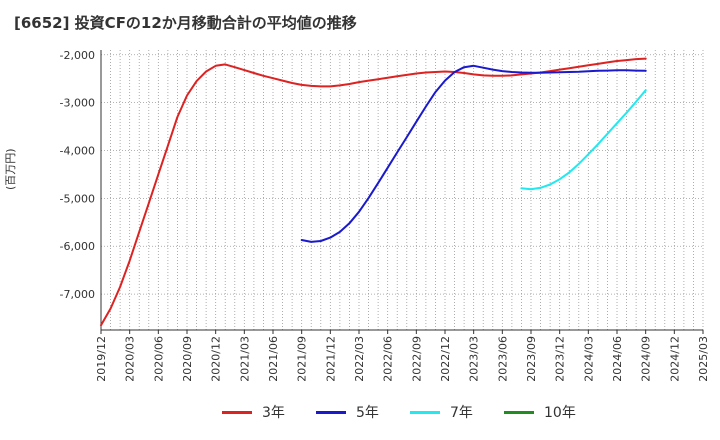 This screenshot has width=720, height=440. Describe the element at coordinates (273, 413) in the screenshot. I see `legend-label-3y: 3年` at that location.